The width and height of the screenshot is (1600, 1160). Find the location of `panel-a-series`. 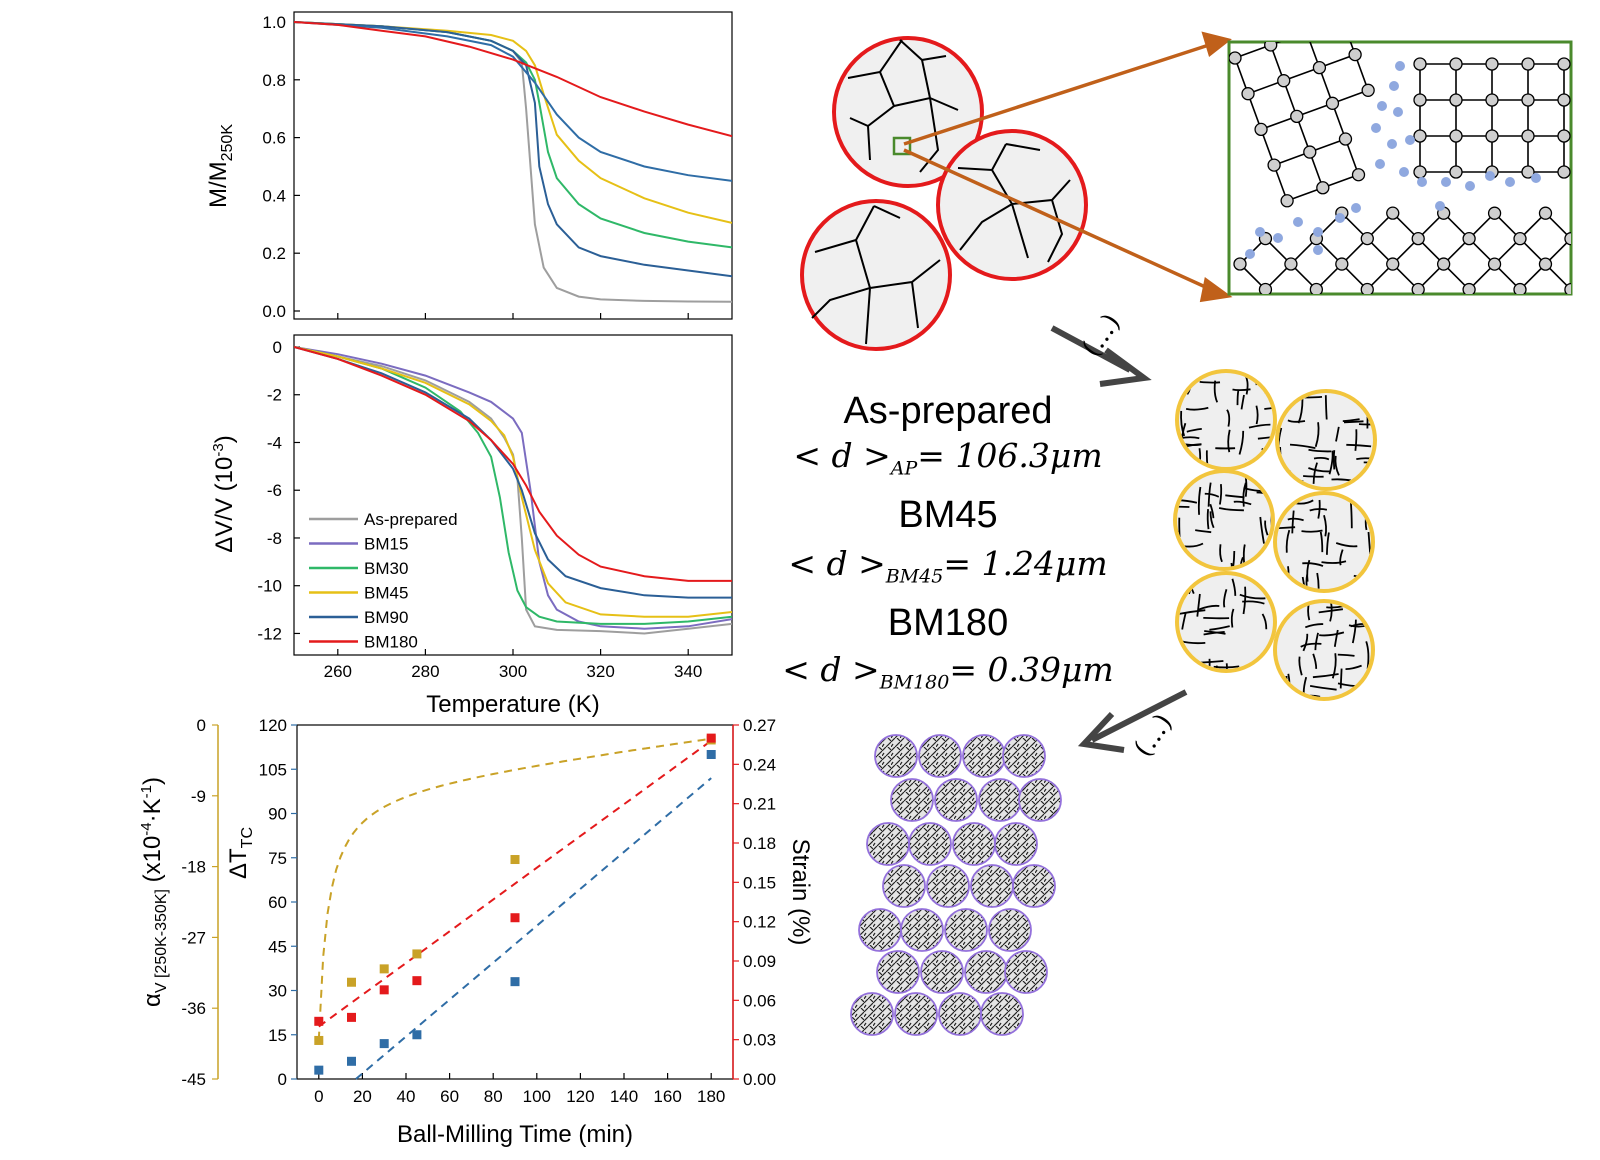

panel-a-series is located at coordinates (513, 162).